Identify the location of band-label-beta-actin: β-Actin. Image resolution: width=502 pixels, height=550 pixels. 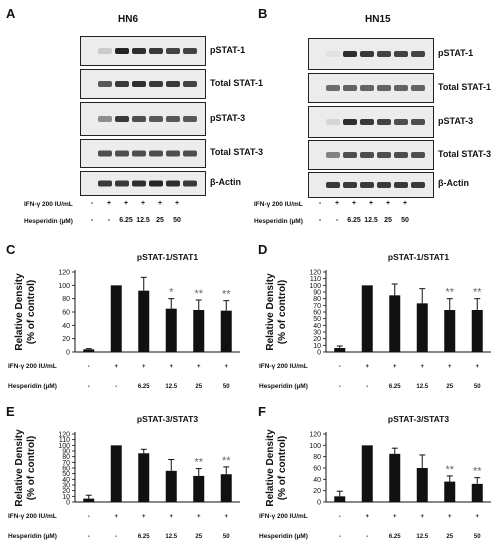
(225, 182).